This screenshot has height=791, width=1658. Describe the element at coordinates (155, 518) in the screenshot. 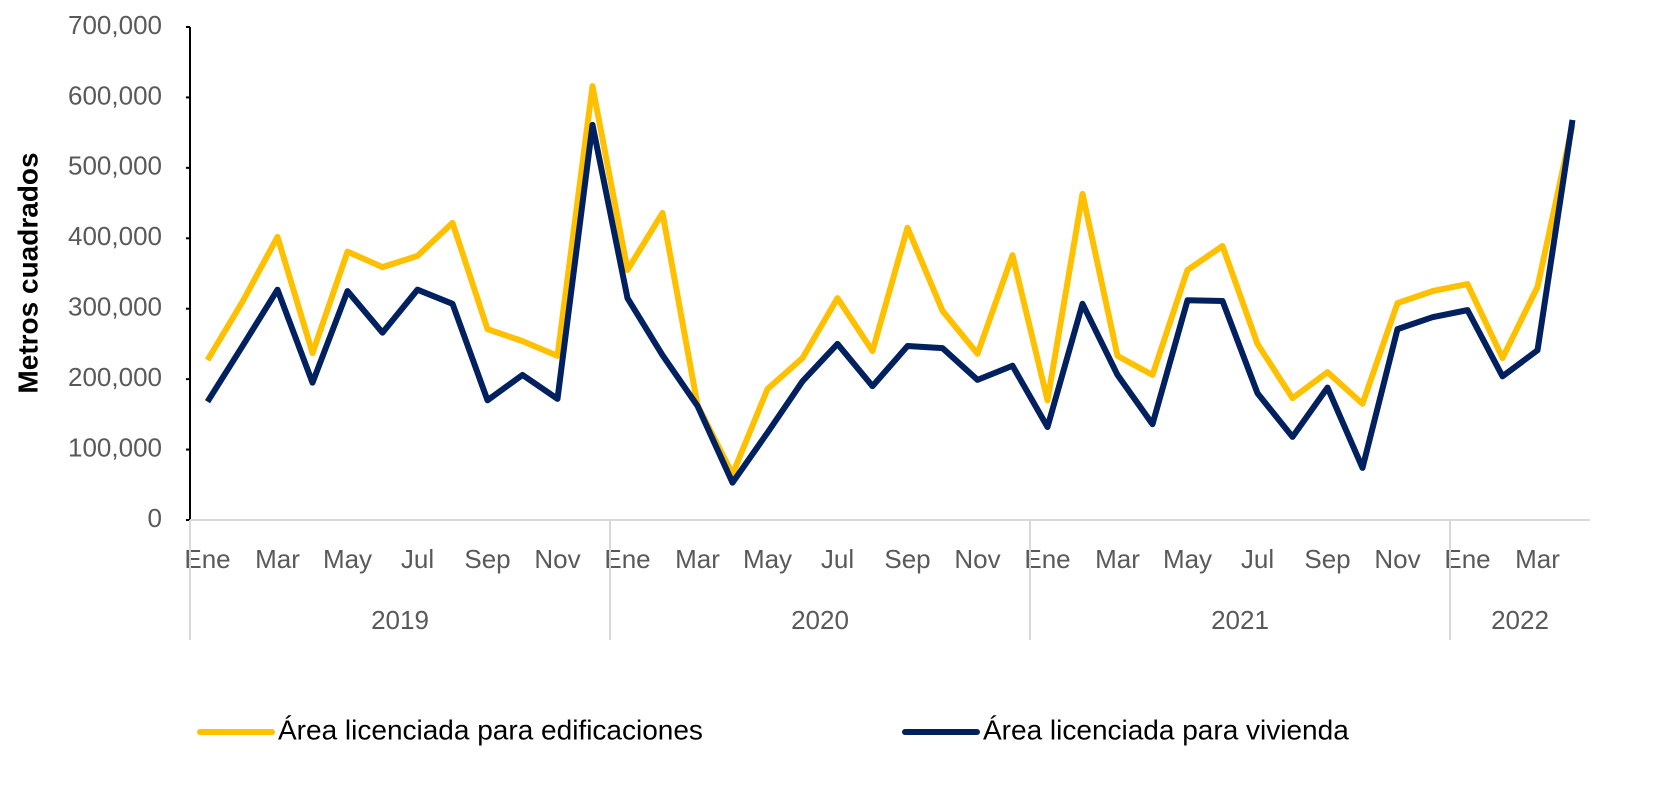

I see `y-tick-label: 0` at that location.